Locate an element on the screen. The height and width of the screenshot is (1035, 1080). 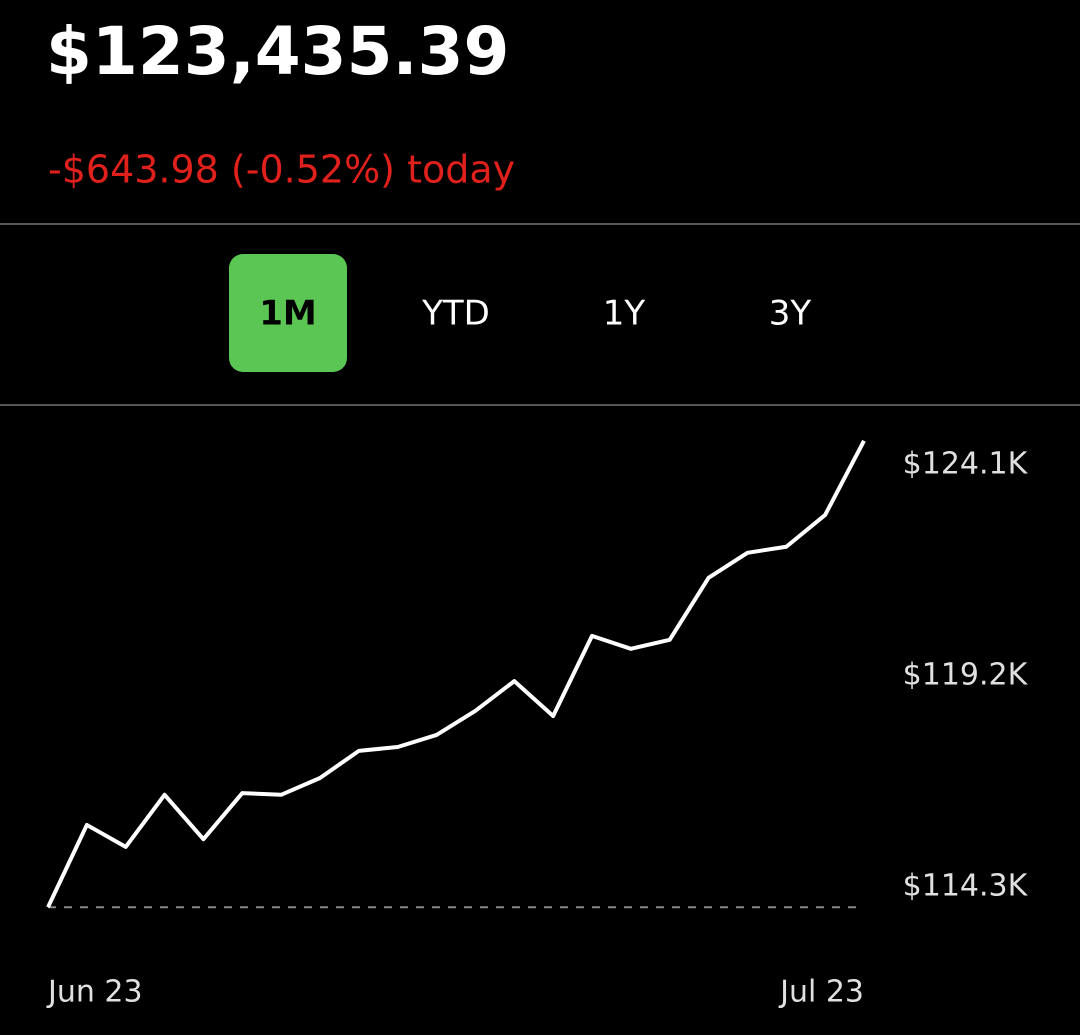
y-tick-label: $119.2K is located at coordinates (966, 674).